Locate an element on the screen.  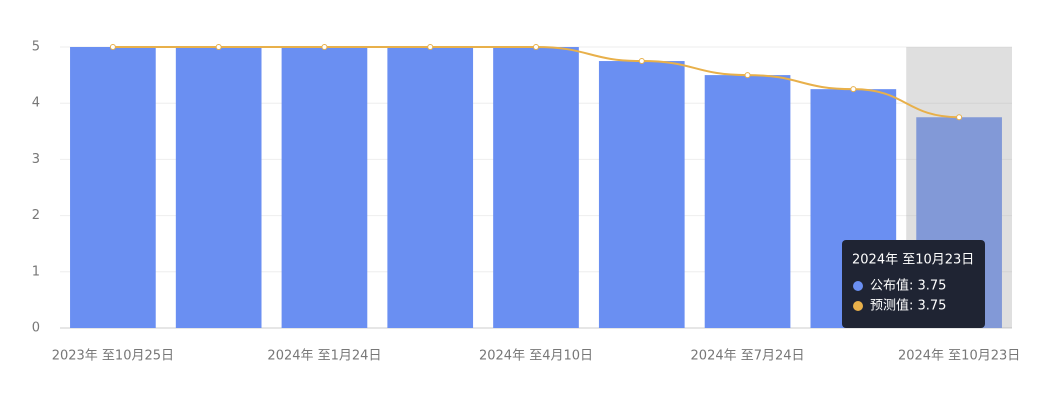
x-tick-label: 2024年 至10月23日 is located at coordinates (959, 356).